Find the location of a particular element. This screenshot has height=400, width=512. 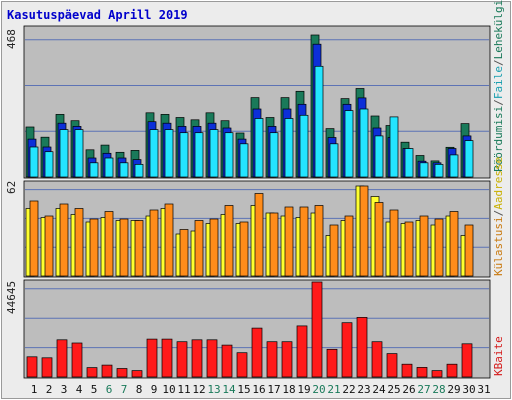

legend-kbytes: KBaite is located at coordinates (498, 356).